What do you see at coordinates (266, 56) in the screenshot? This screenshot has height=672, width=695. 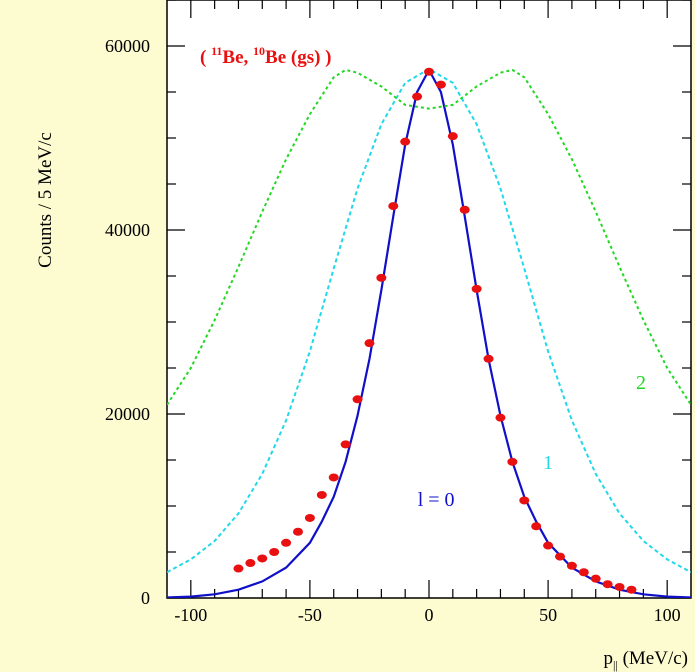 I see `reaction-annotation: ( 11Be, 10Be (gs) )` at bounding box center [266, 56].